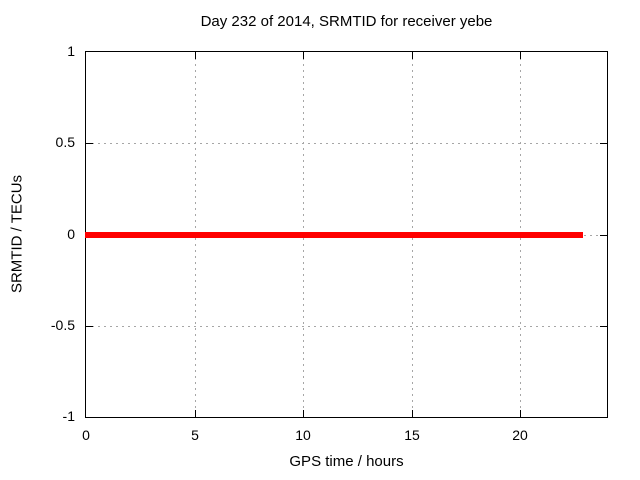 This screenshot has width=640, height=480. I want to click on x-tick-label: 20, so click(520, 435).